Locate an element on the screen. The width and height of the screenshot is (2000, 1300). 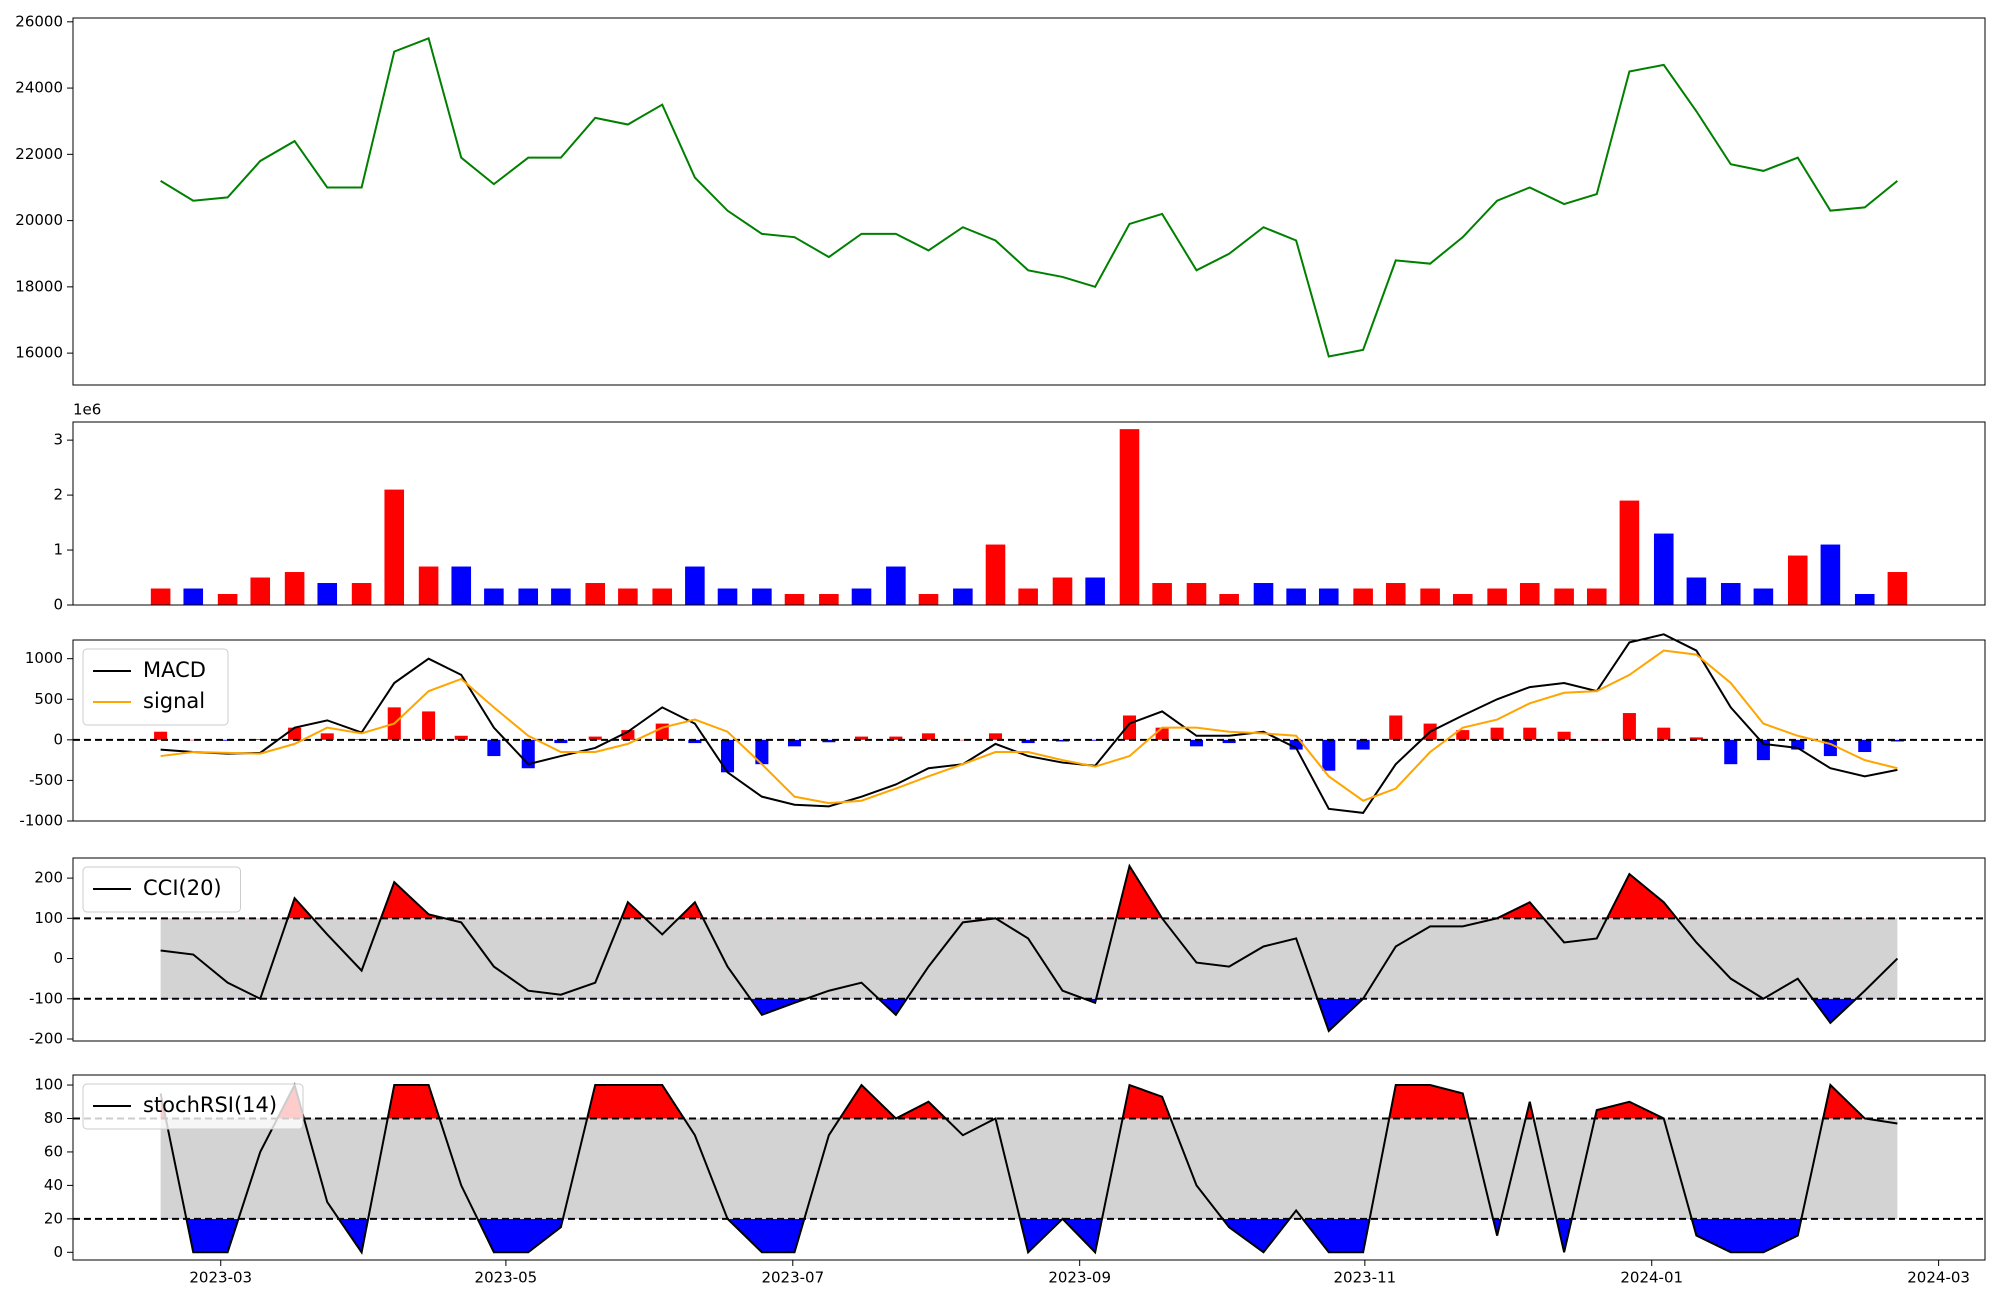
x-tick-label: 2023-11 is located at coordinates (1365, 1278).